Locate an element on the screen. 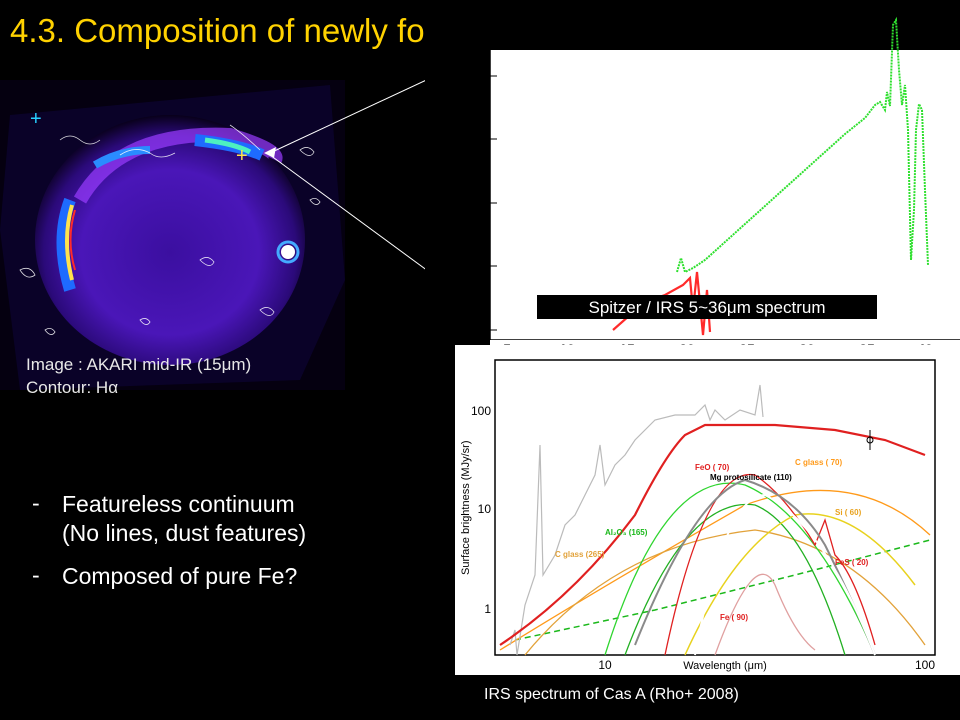 The image size is (960, 720). spitzer-ytick-0: 0 is located at coordinates (481, 330).